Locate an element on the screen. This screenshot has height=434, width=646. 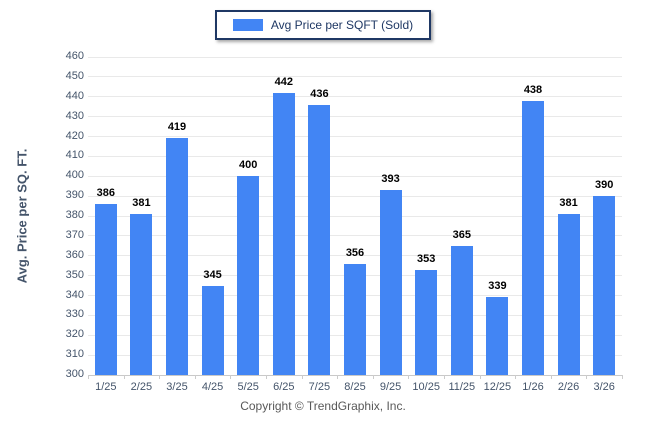
bar-value-label: 442 is located at coordinates (283, 81).